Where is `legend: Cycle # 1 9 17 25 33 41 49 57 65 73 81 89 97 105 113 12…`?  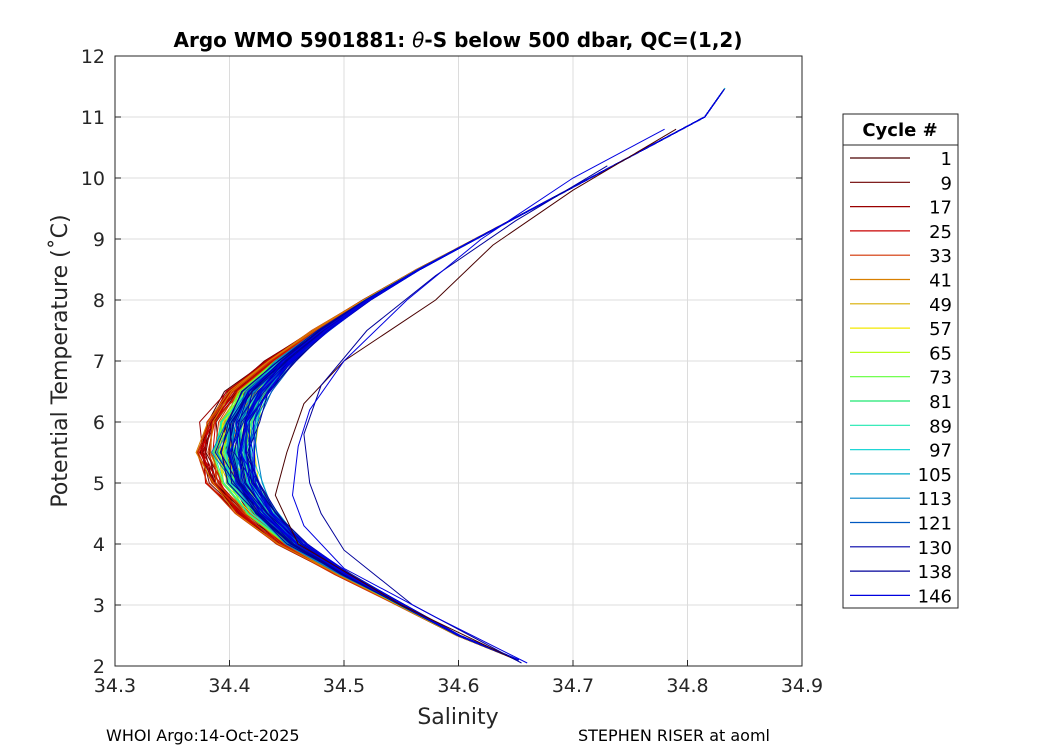
legend: Cycle # 1 9 17 25 33 41 49 57 65 73 81 89 97 105 113 12… is located at coordinates (900, 361).